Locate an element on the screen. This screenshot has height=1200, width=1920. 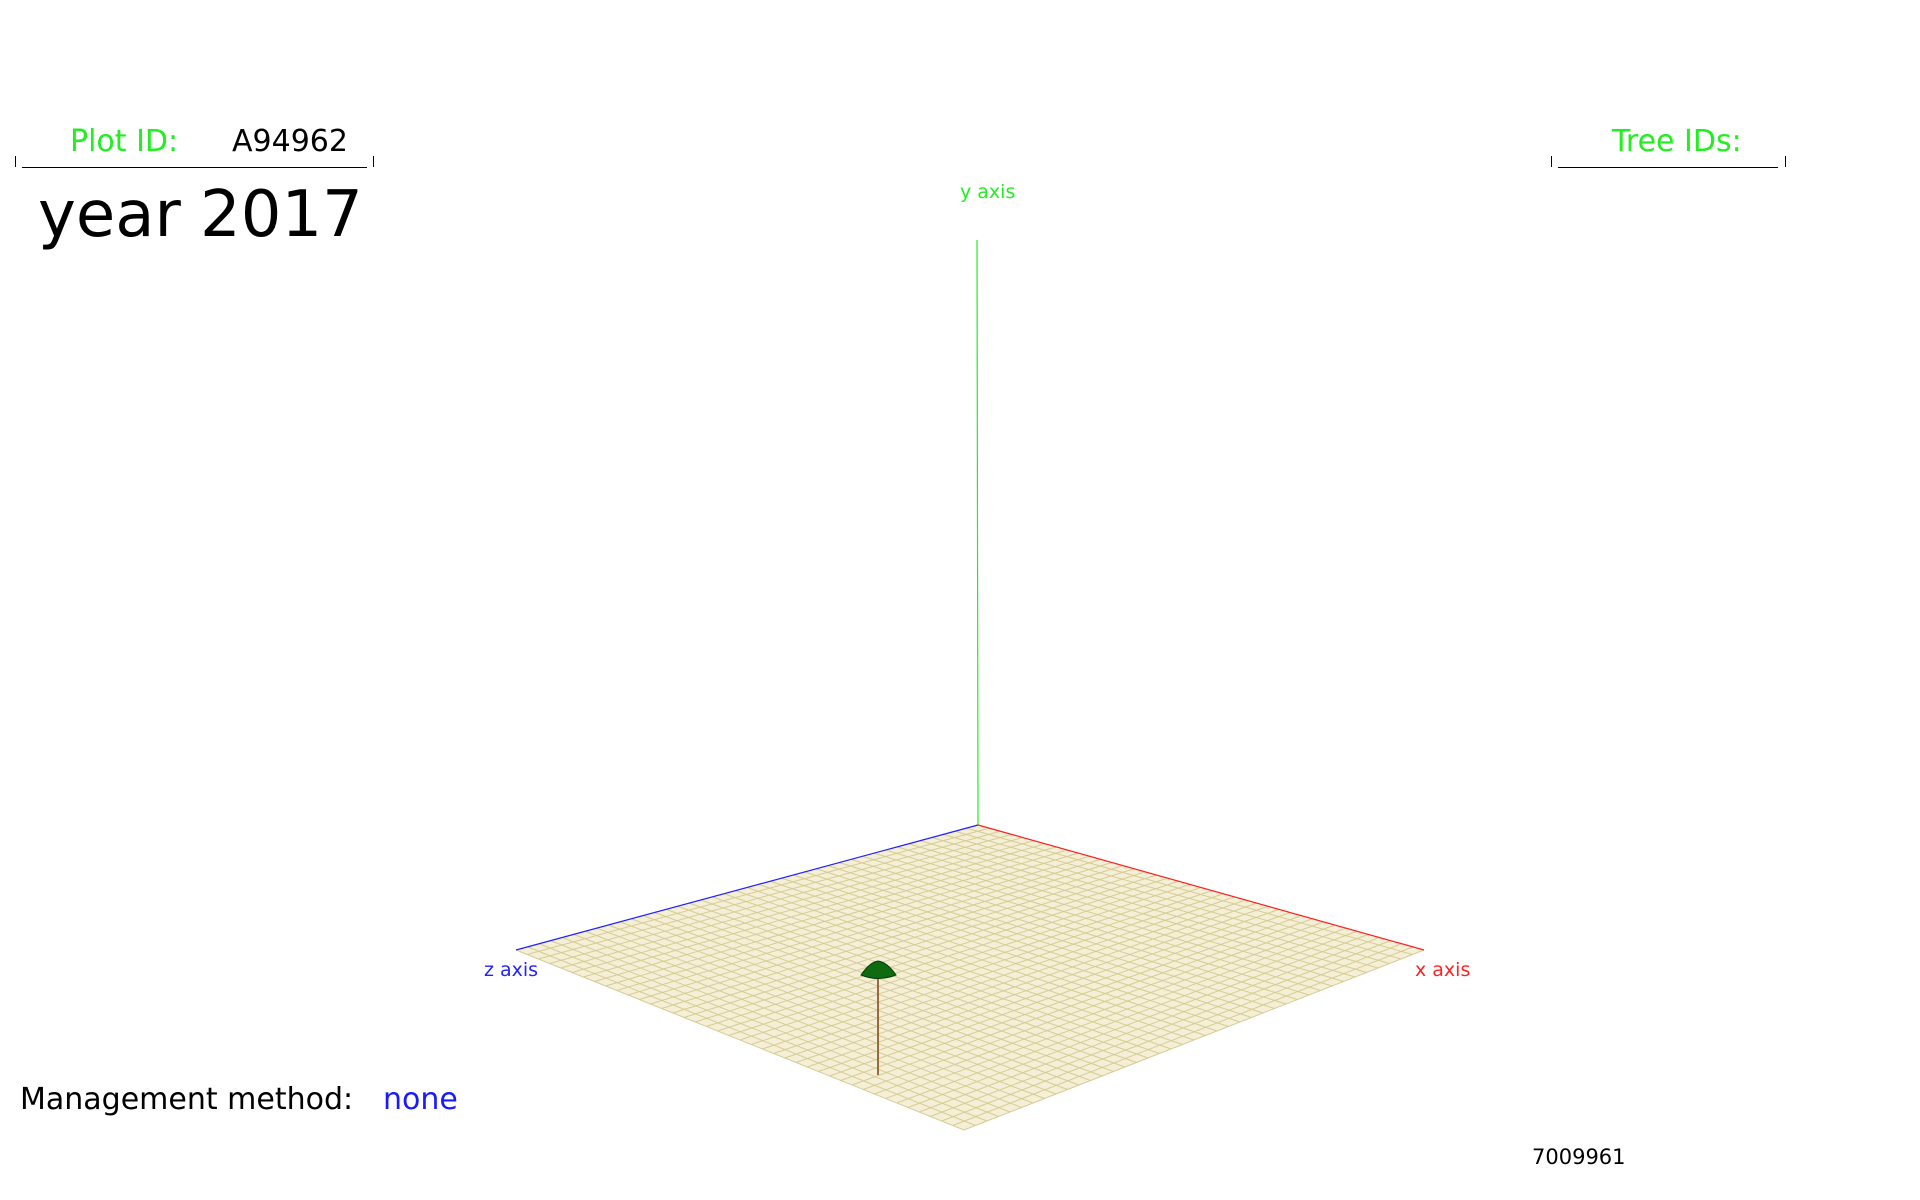
management-method-label: Management method: is located at coordinates (186, 1099).